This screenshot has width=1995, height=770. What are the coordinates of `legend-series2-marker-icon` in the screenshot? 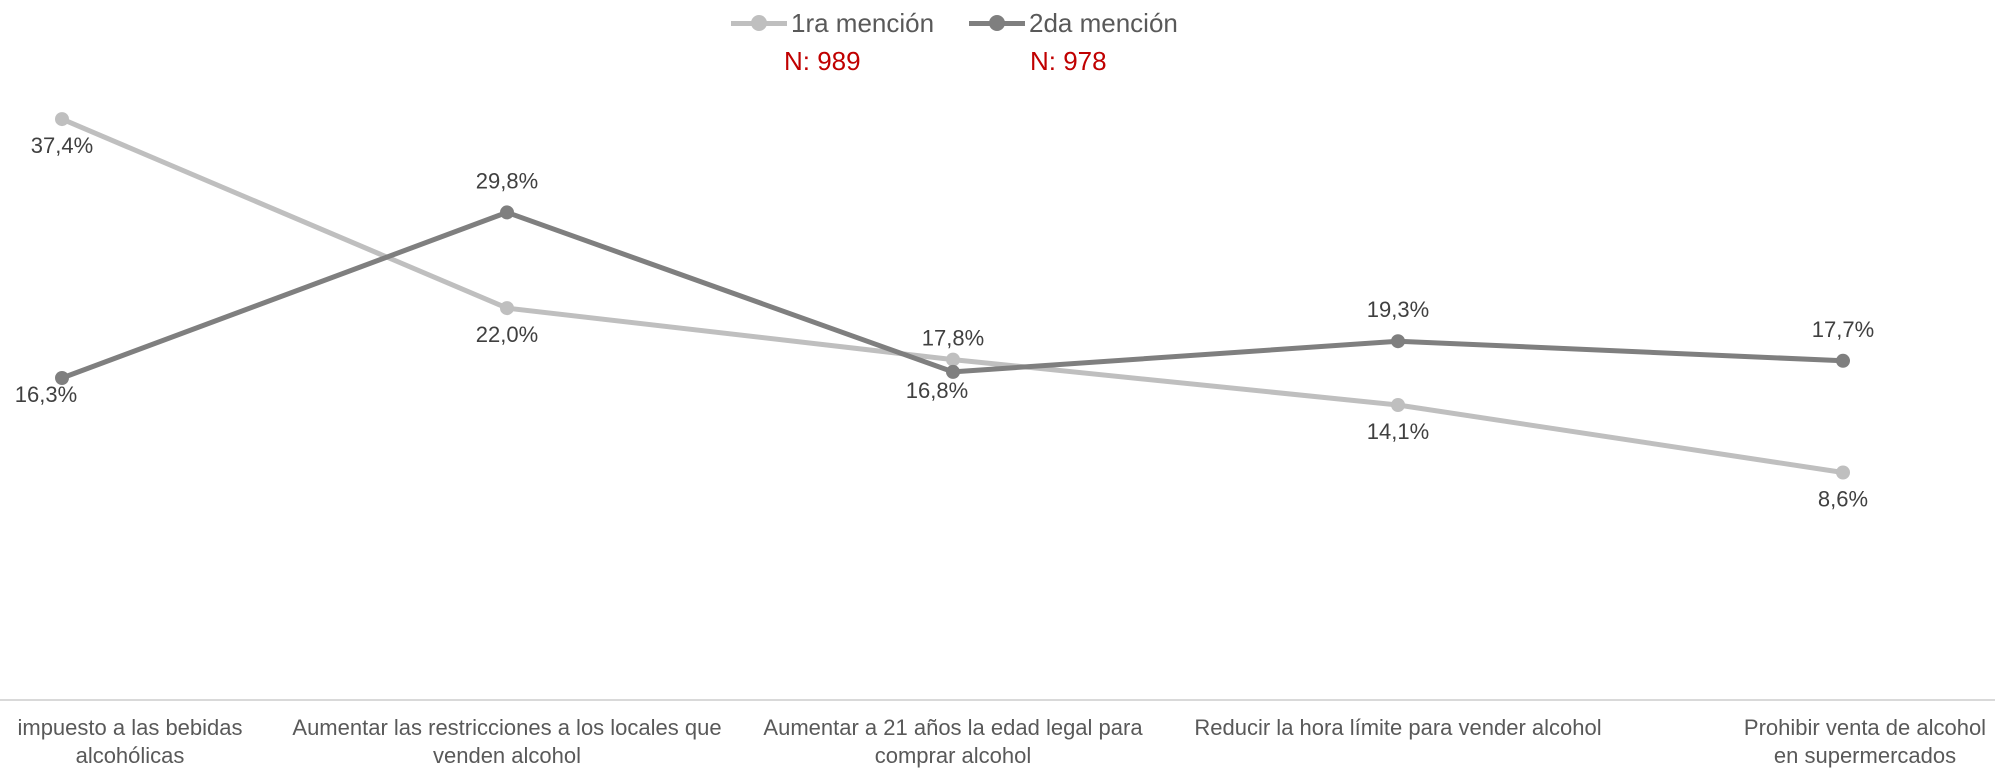 It's located at (997, 23).